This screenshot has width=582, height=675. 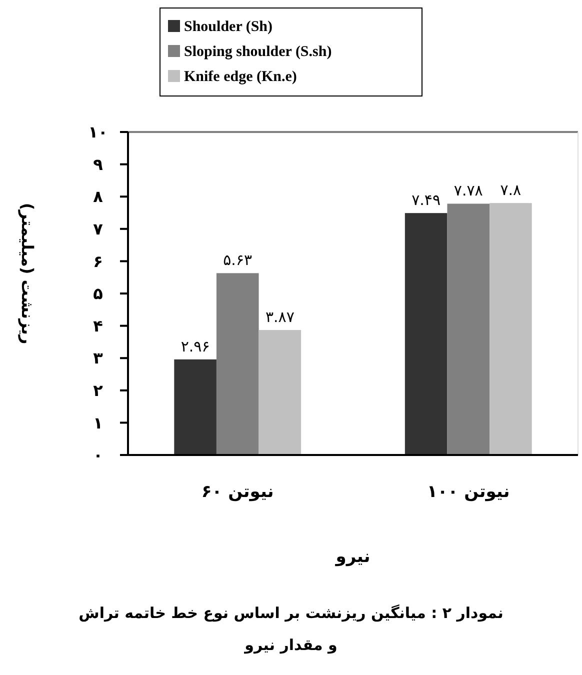 What do you see at coordinates (98, 455) in the screenshot?
I see `y-tick-label: ۰` at bounding box center [98, 455].